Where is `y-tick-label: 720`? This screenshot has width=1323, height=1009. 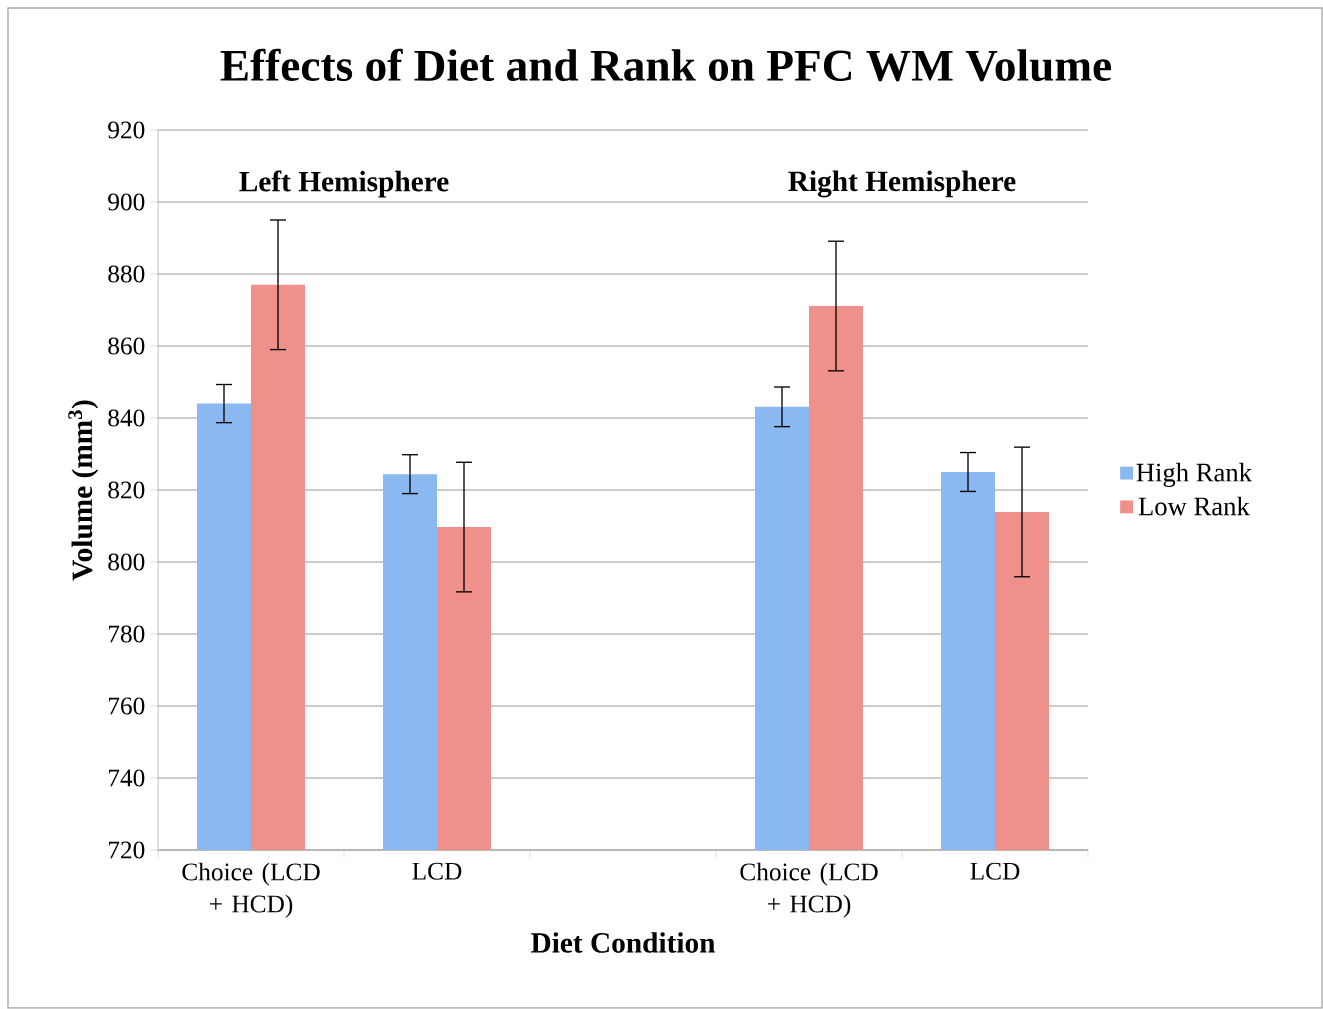
y-tick-label: 720 is located at coordinates (126, 850).